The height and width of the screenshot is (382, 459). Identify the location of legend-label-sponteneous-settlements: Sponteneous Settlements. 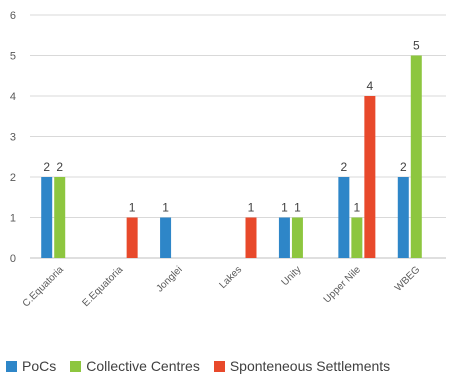
(310, 366).